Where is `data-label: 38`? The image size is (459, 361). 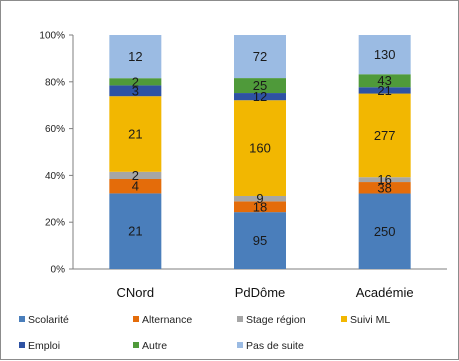
data-label: 38 is located at coordinates (384, 187).